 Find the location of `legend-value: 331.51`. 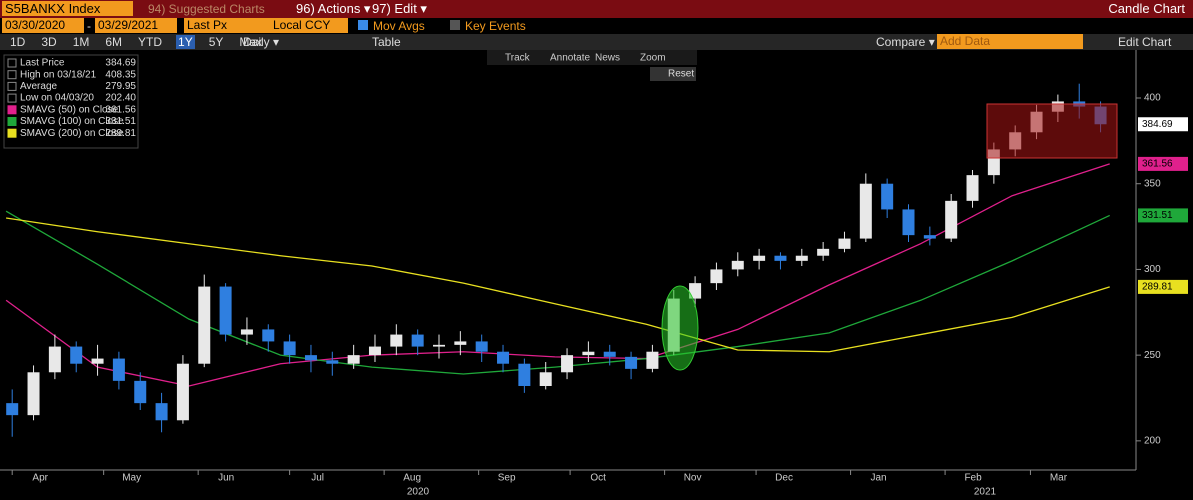

legend-value: 331.51 is located at coordinates (120, 121).